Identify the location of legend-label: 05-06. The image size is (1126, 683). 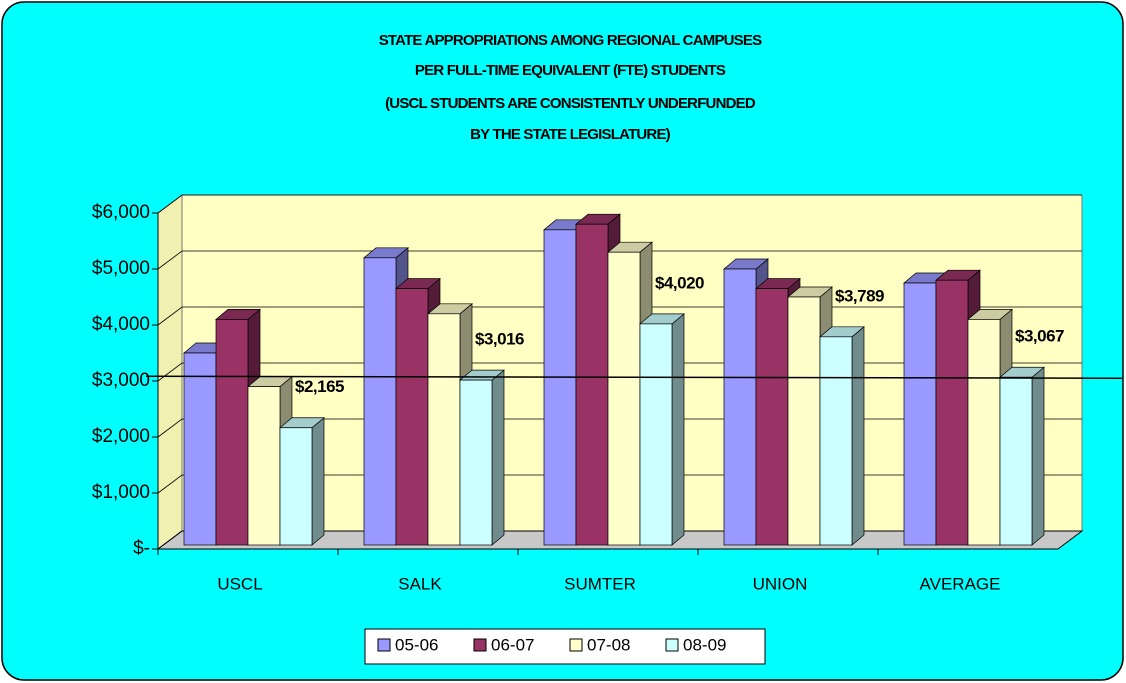
(416, 644).